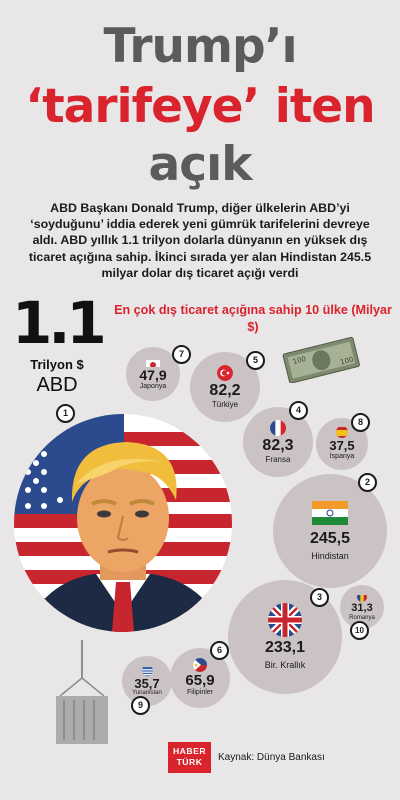 This screenshot has width=400, height=800. Describe the element at coordinates (342, 446) in the screenshot. I see `country-value: 37,5` at that location.